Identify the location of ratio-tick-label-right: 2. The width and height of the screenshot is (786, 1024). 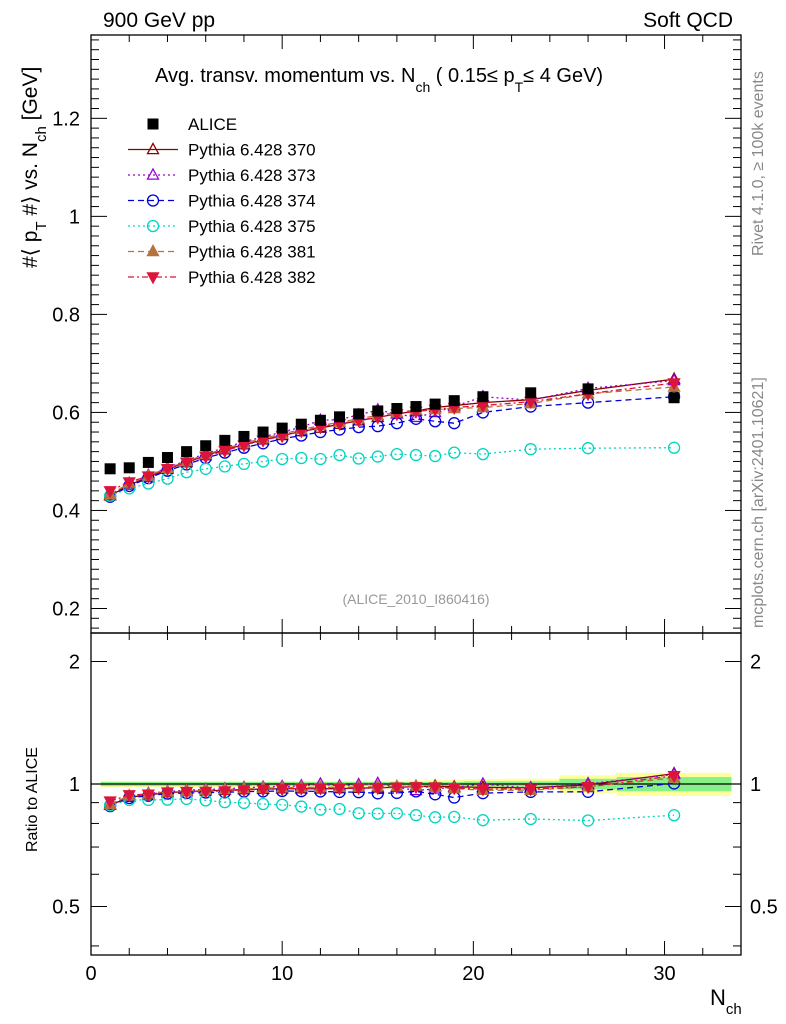
(755, 663).